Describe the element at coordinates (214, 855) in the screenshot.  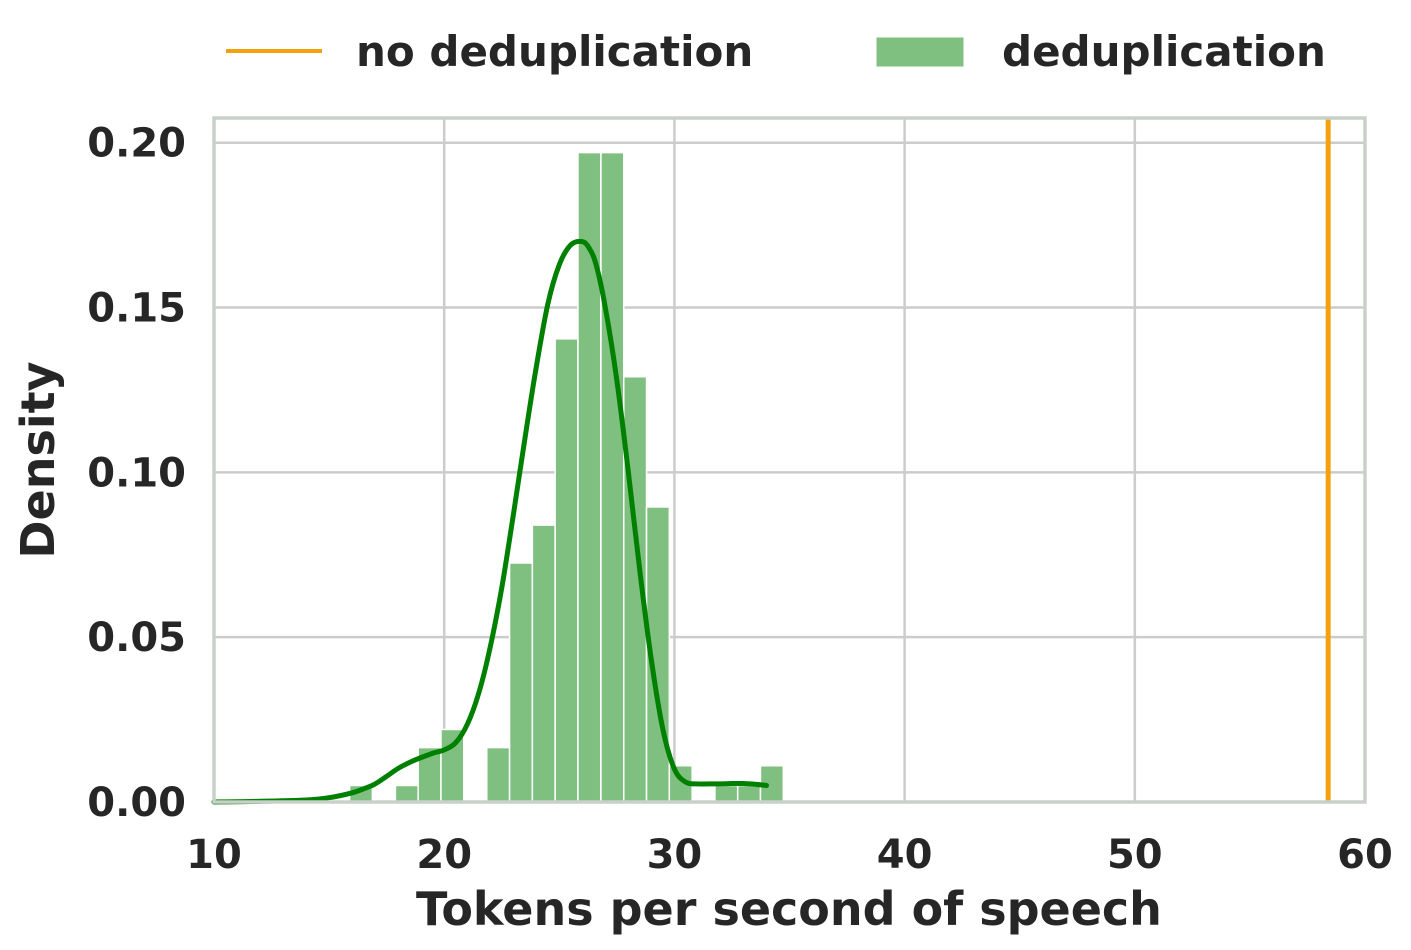
I see `x-tick-label: 10` at that location.